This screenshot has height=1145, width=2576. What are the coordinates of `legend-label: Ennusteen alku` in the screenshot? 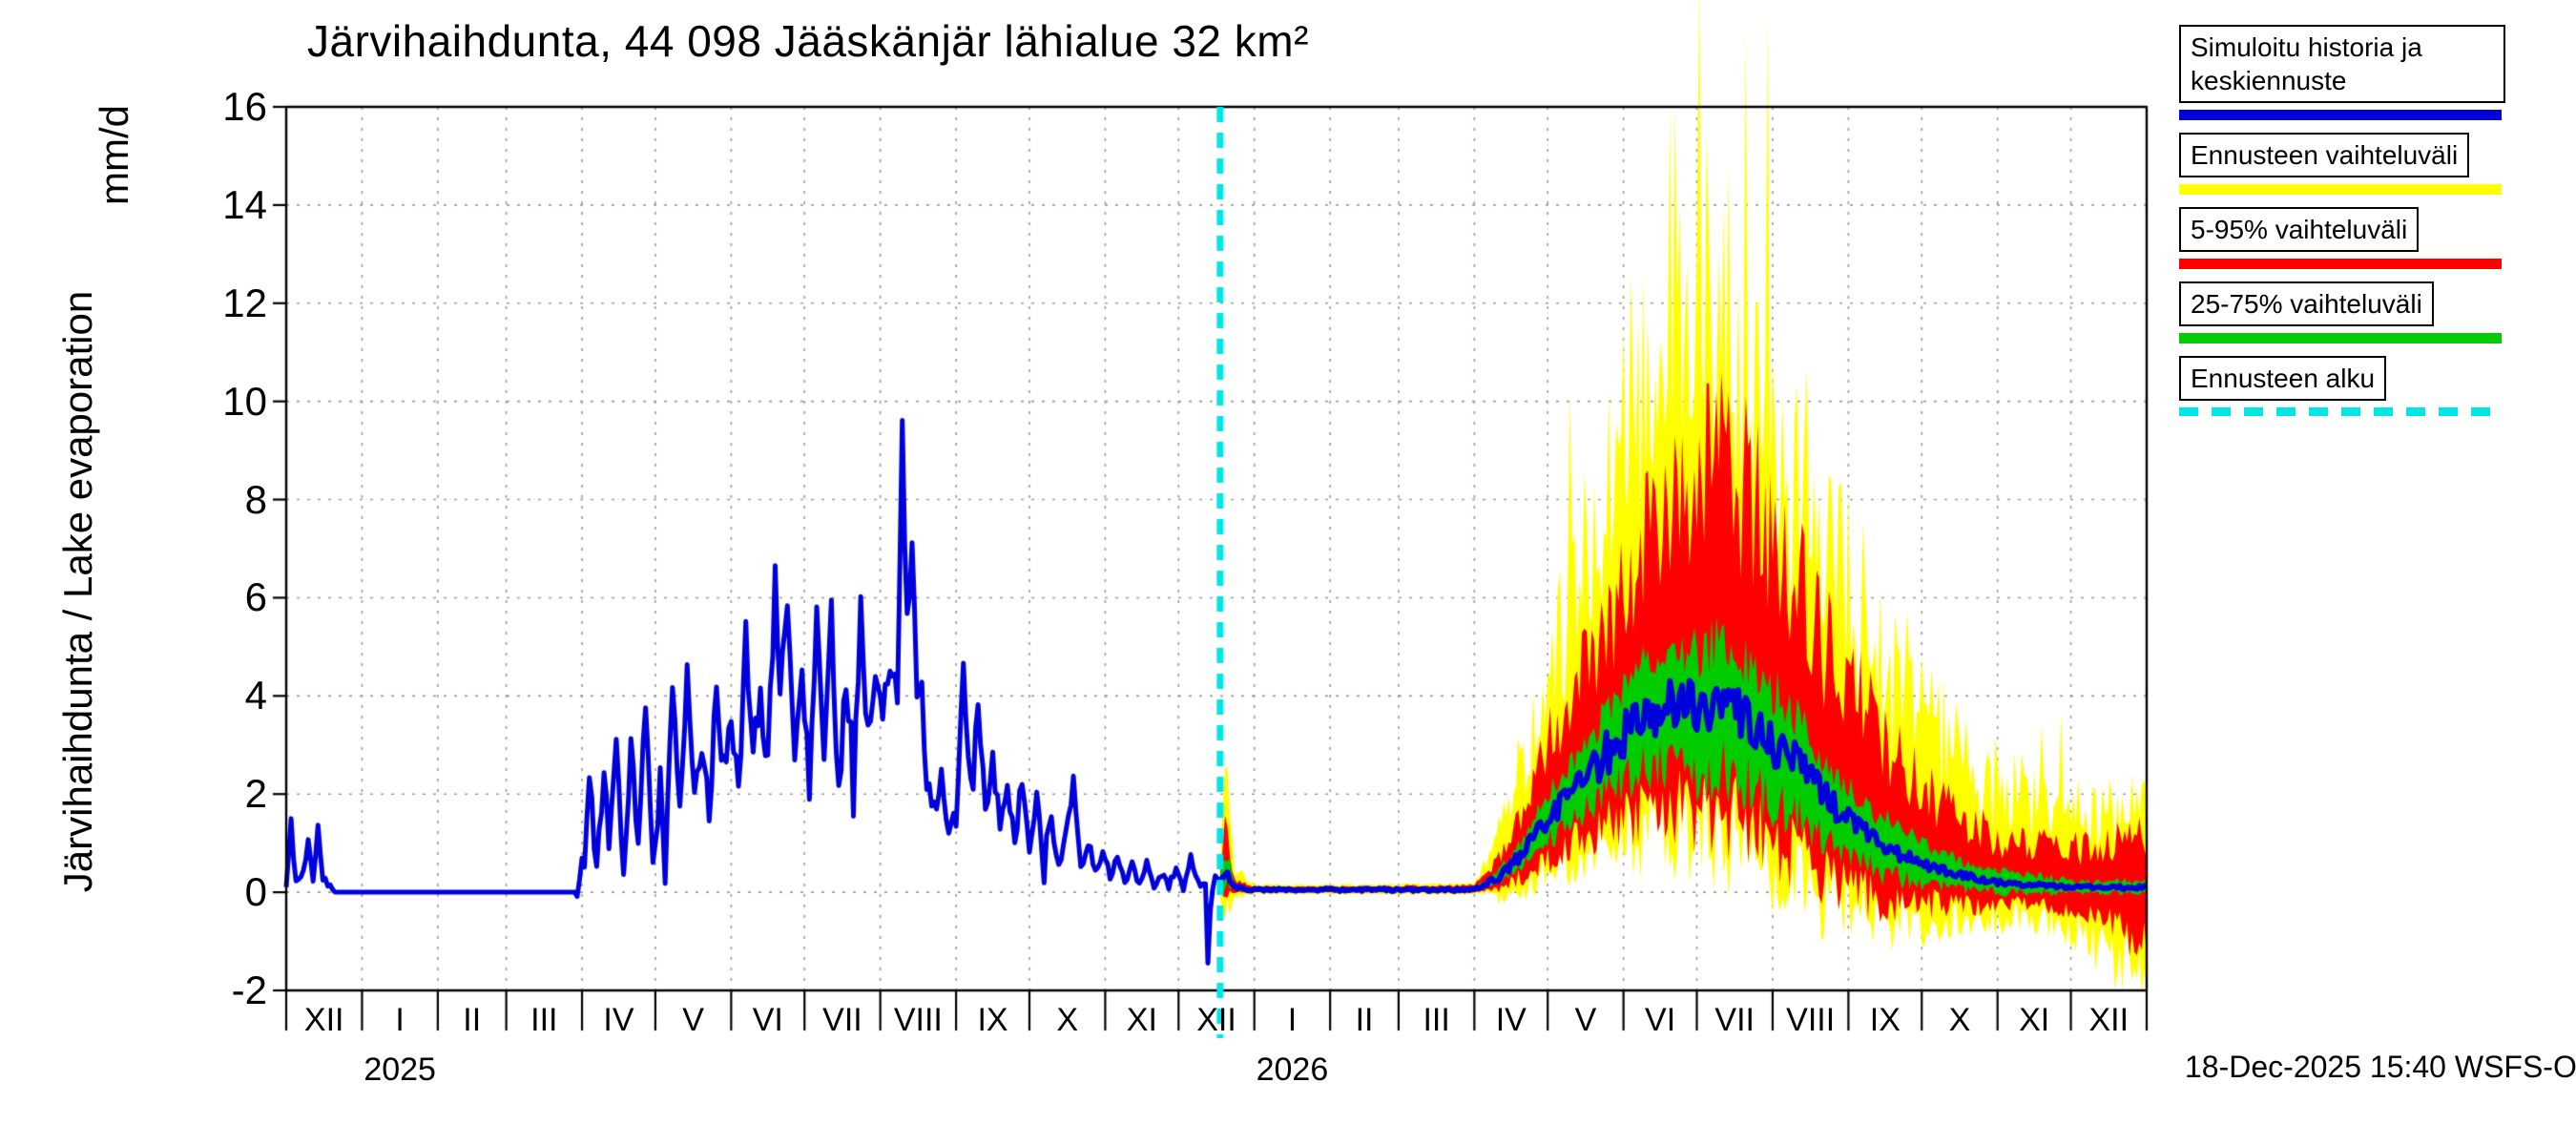 It's located at (2283, 378).